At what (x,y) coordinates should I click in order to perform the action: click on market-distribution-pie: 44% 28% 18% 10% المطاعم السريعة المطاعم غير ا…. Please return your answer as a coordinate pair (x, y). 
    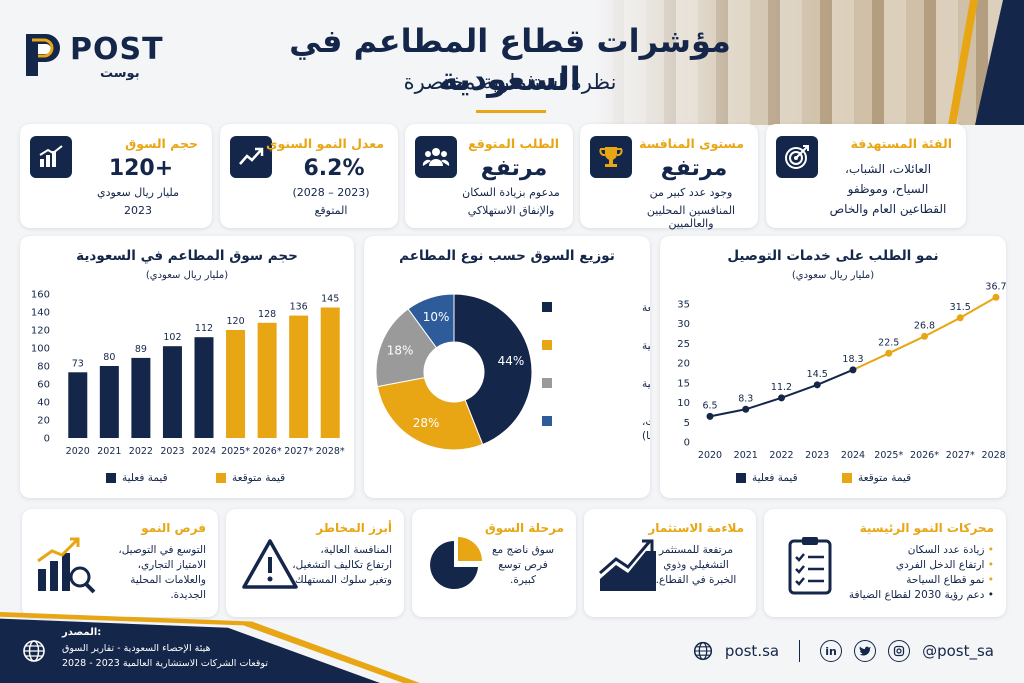
    Looking at the image, I should click on (512, 372).